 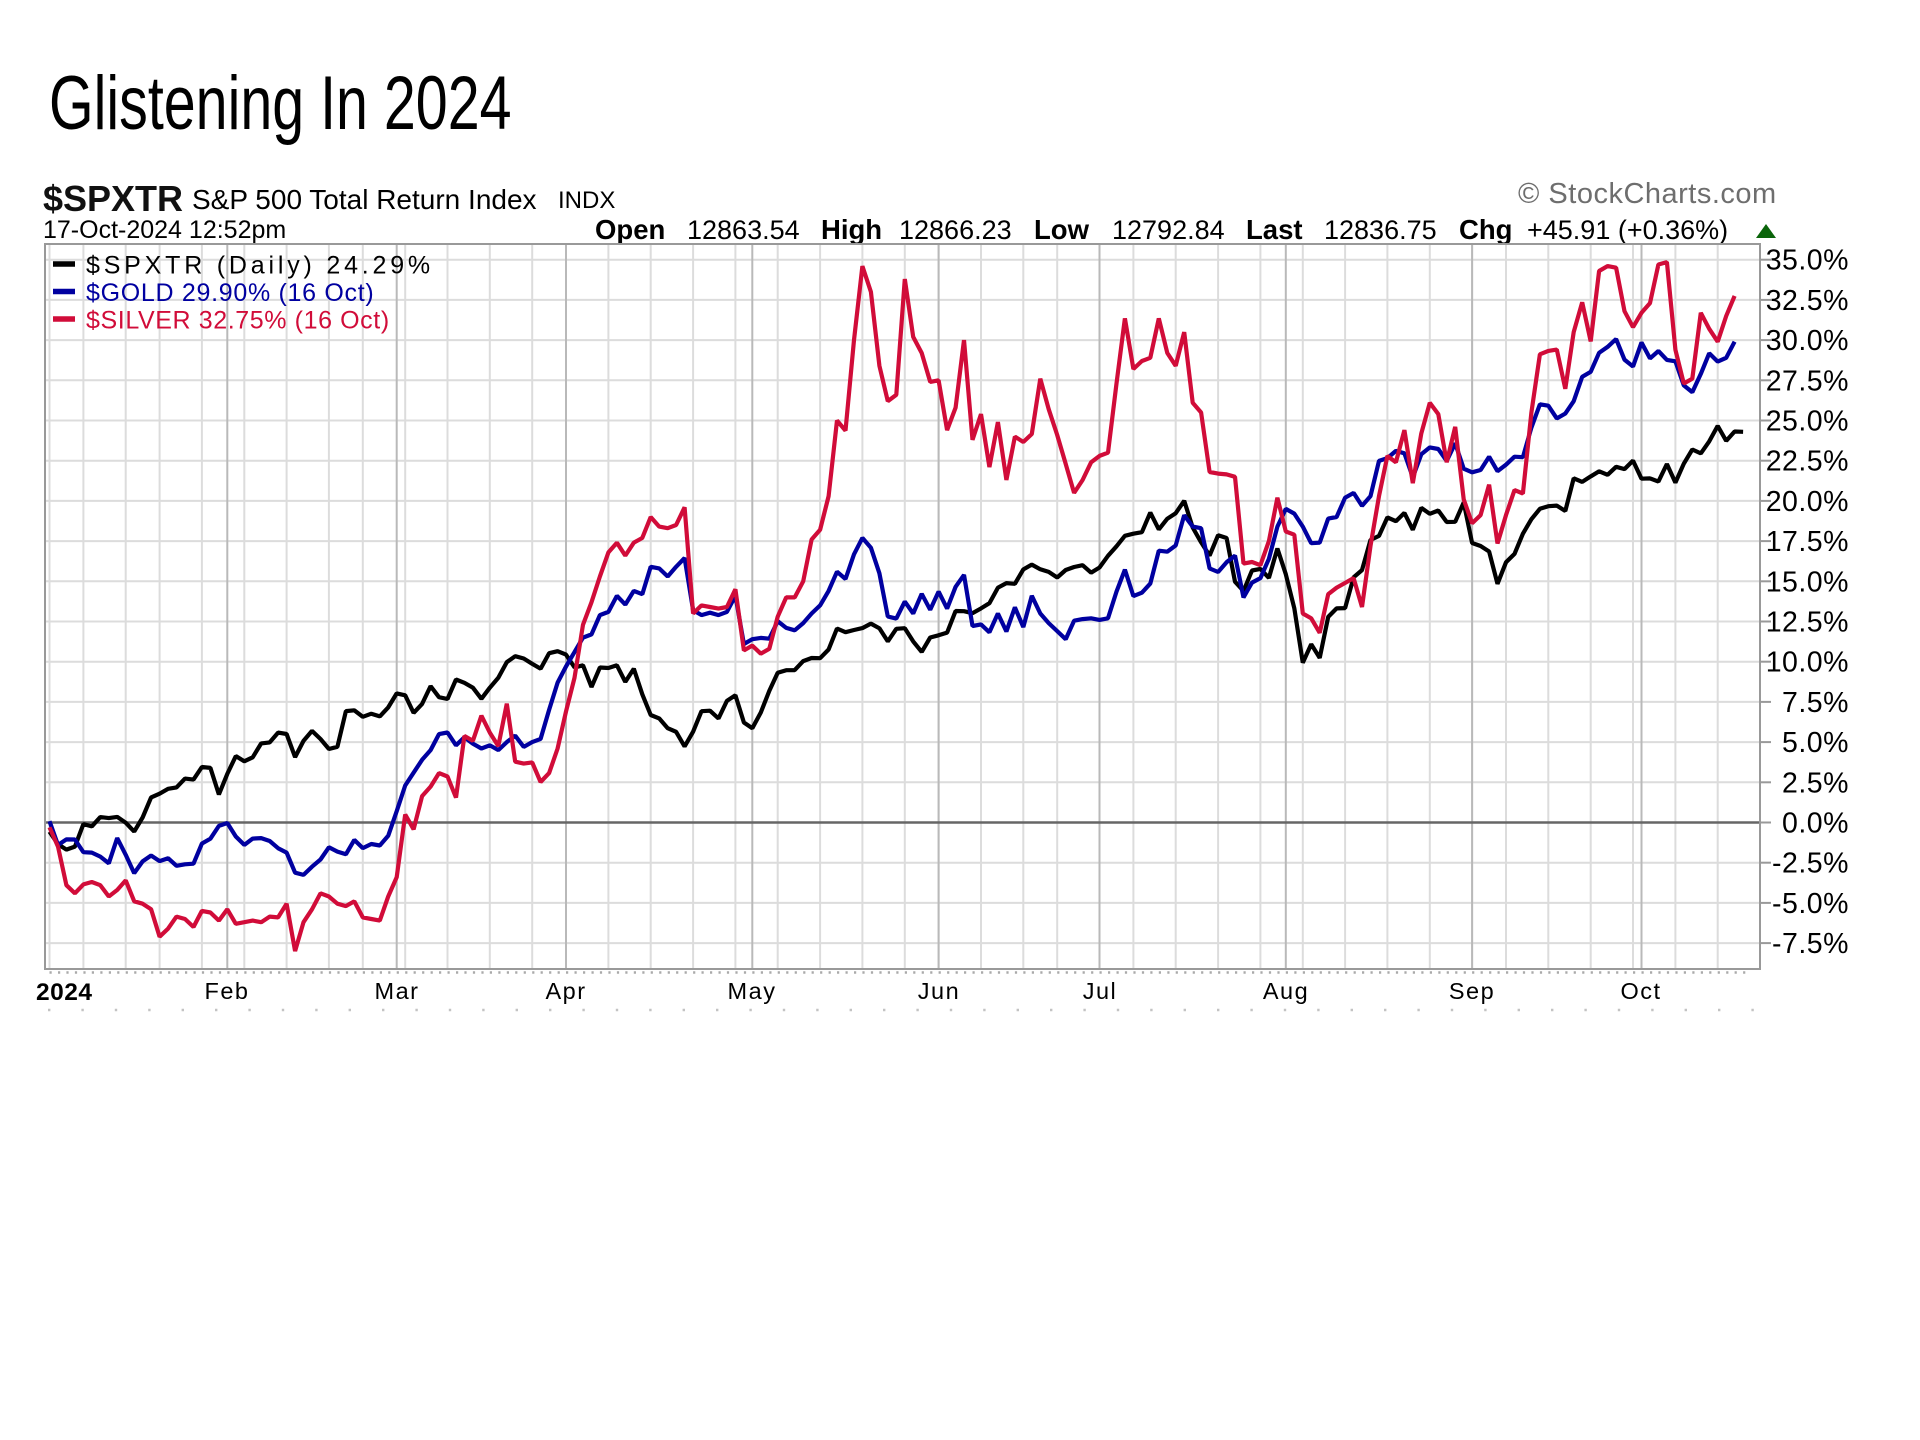 I want to click on svg-text: 12.5%, so click(x=1807, y=623).